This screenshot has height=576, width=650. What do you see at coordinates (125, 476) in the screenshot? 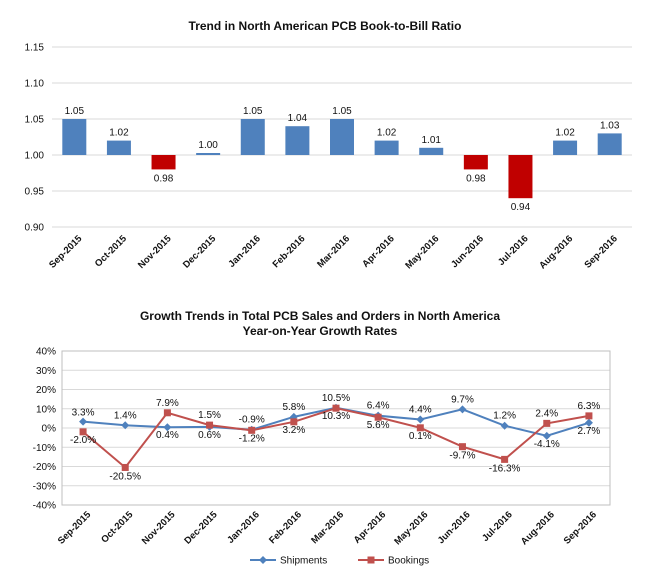
I see `bookings-data-label: -20.5%` at bounding box center [125, 476].